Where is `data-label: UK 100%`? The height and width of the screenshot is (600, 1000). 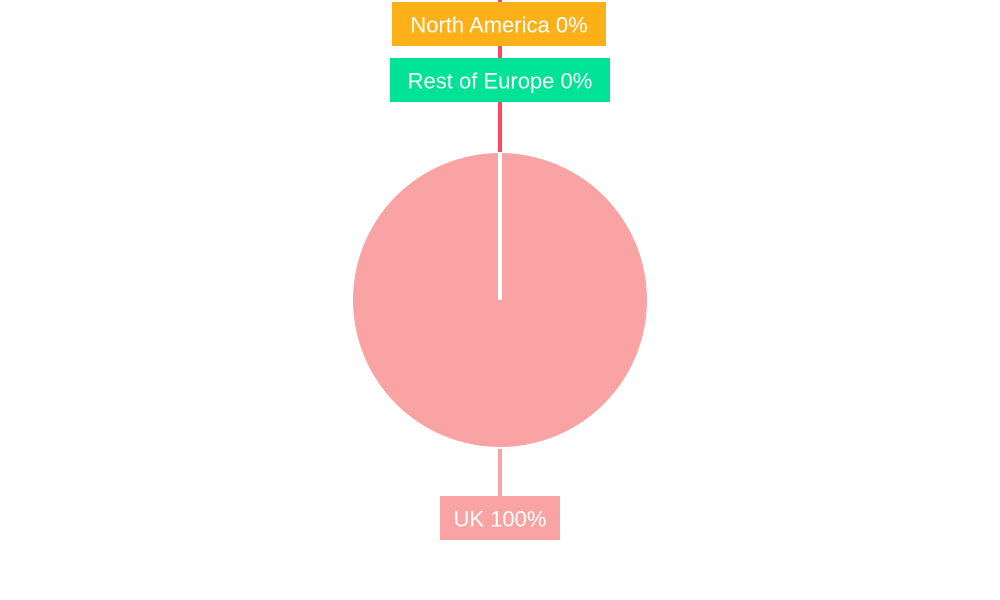 data-label: UK 100% is located at coordinates (500, 519).